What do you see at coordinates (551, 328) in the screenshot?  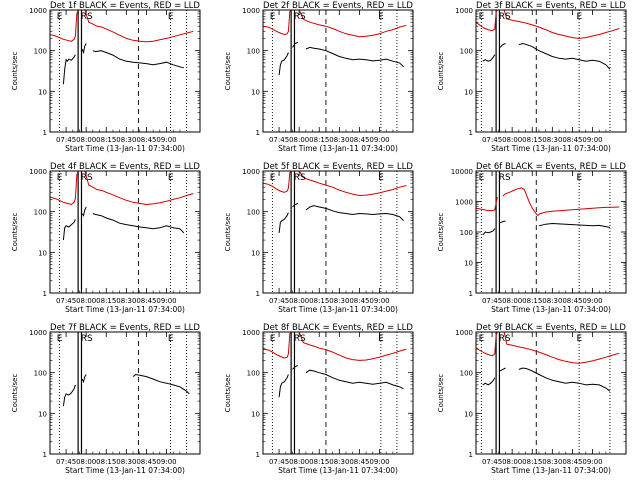 I see `panel-title: Det 9f BLACK = Events, RED = LLD` at bounding box center [551, 328].